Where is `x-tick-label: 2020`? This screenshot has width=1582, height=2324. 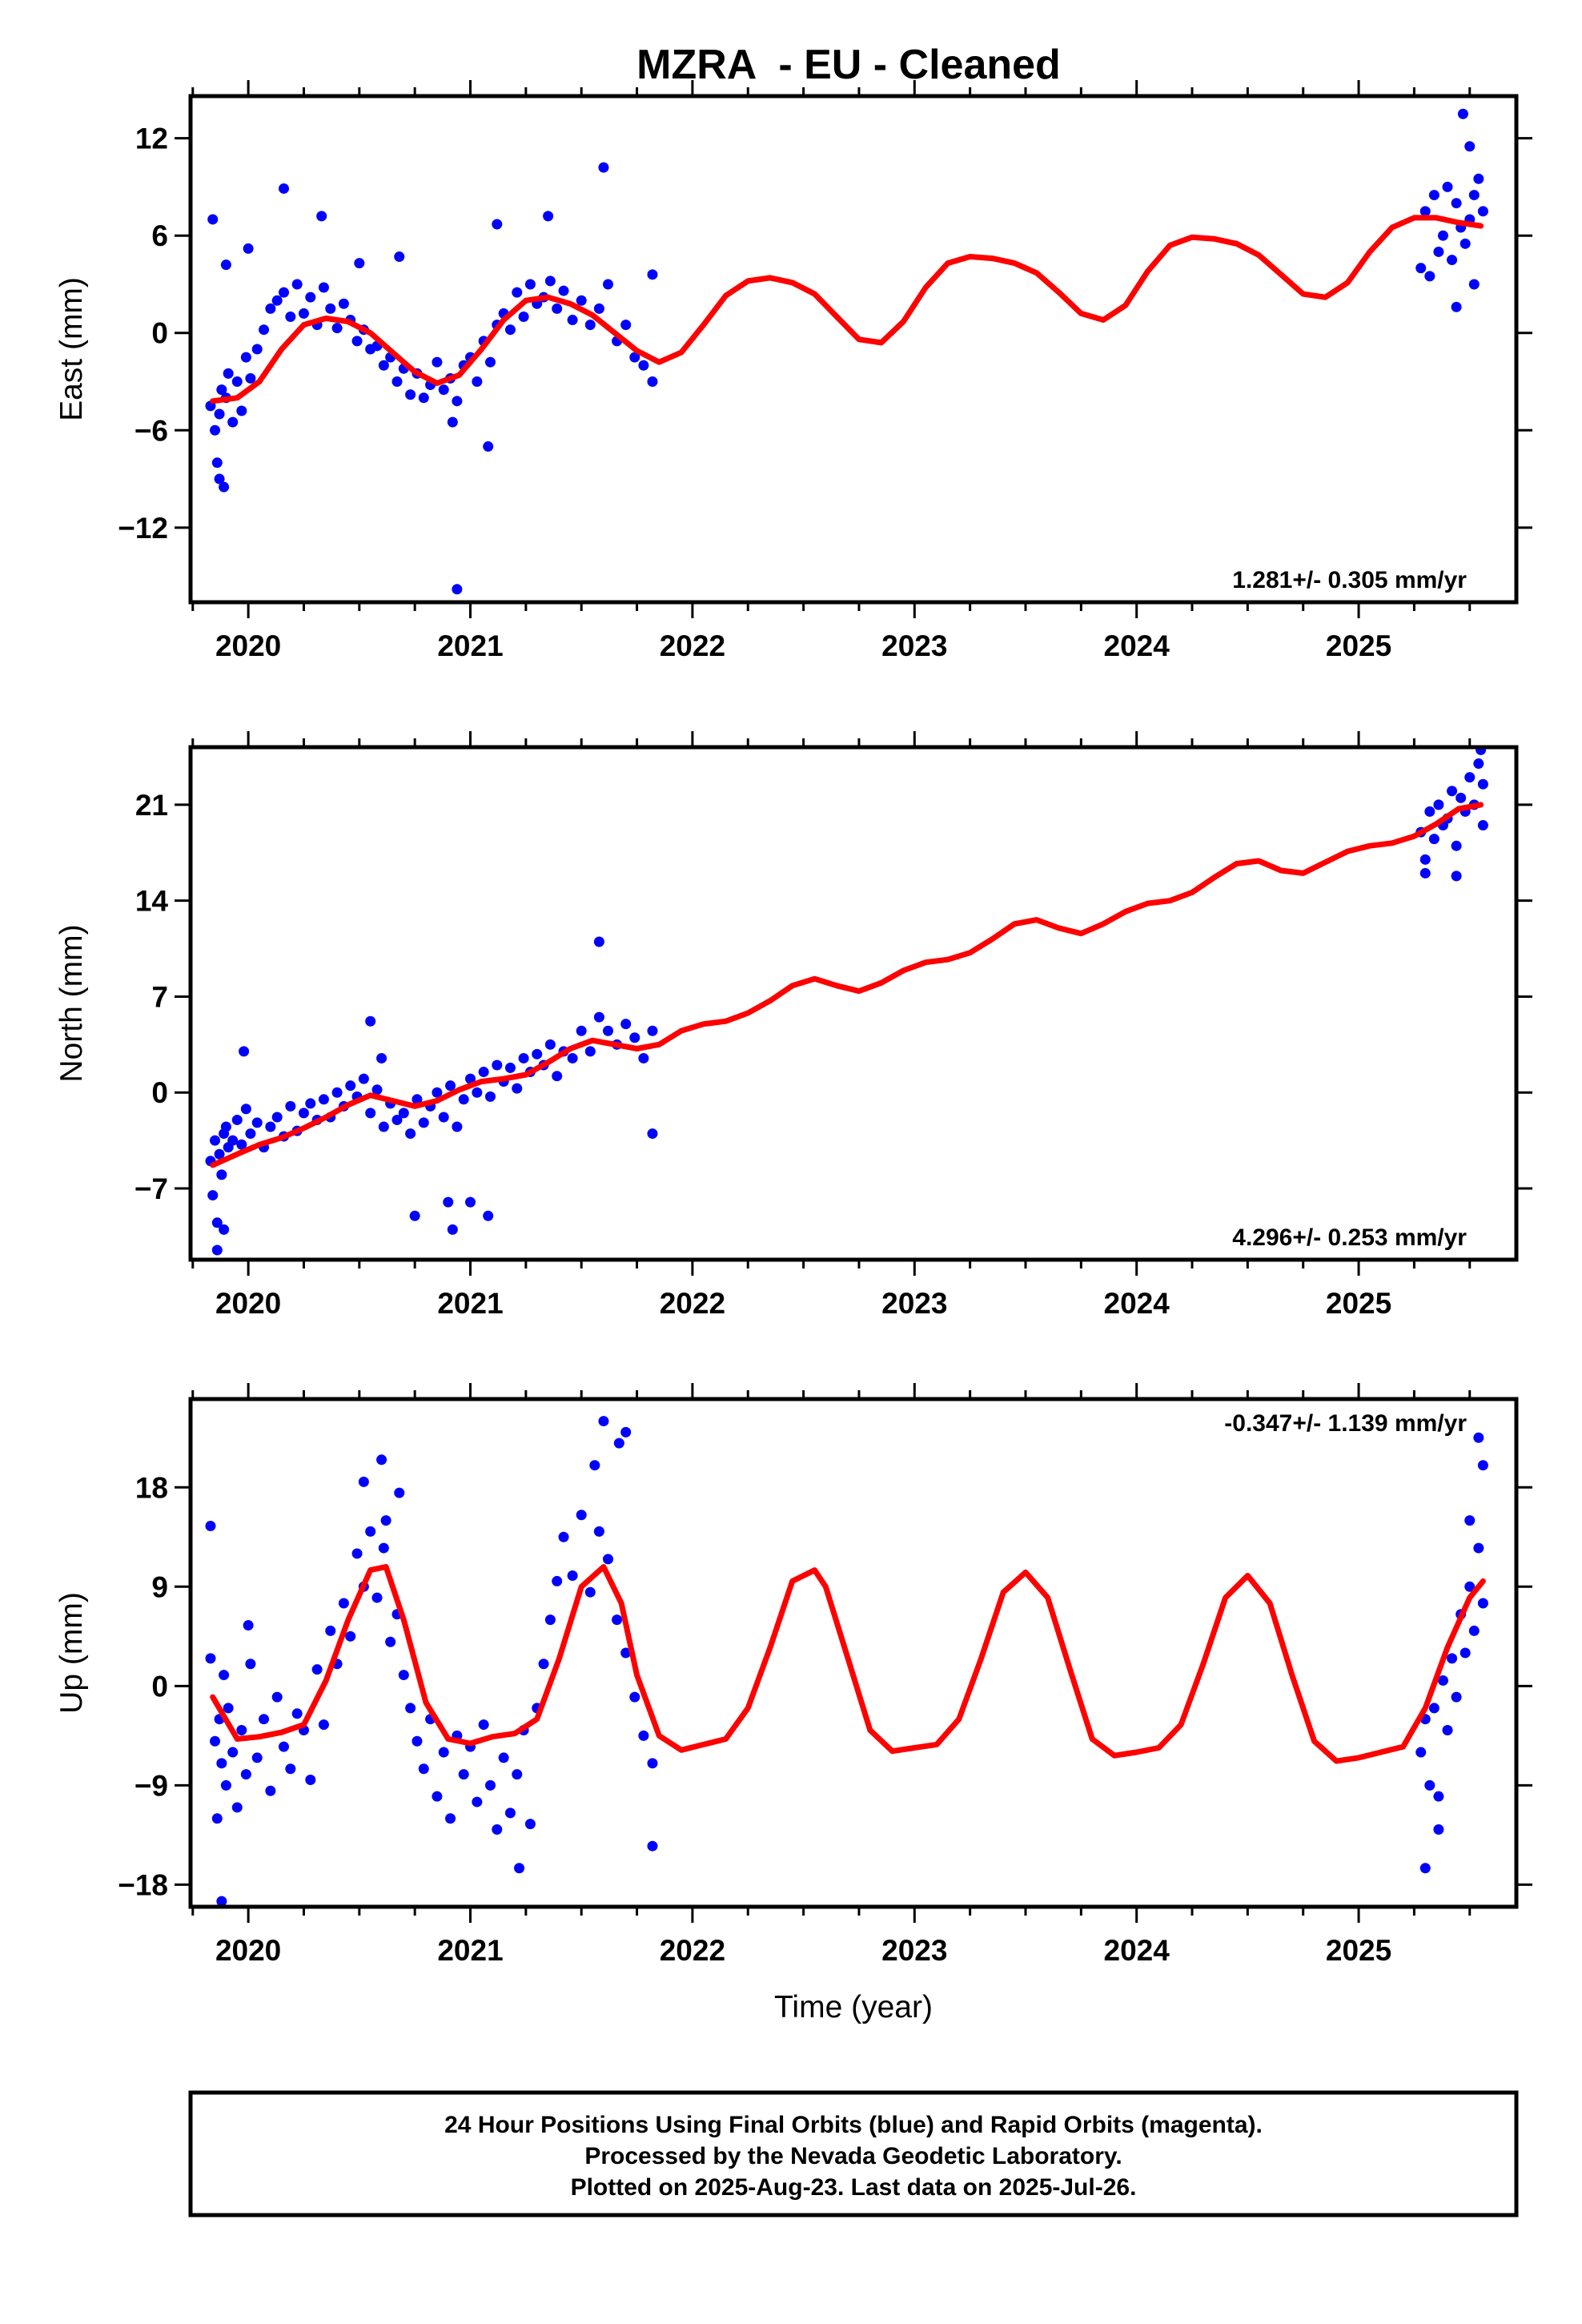
x-tick-label: 2020 is located at coordinates (248, 645).